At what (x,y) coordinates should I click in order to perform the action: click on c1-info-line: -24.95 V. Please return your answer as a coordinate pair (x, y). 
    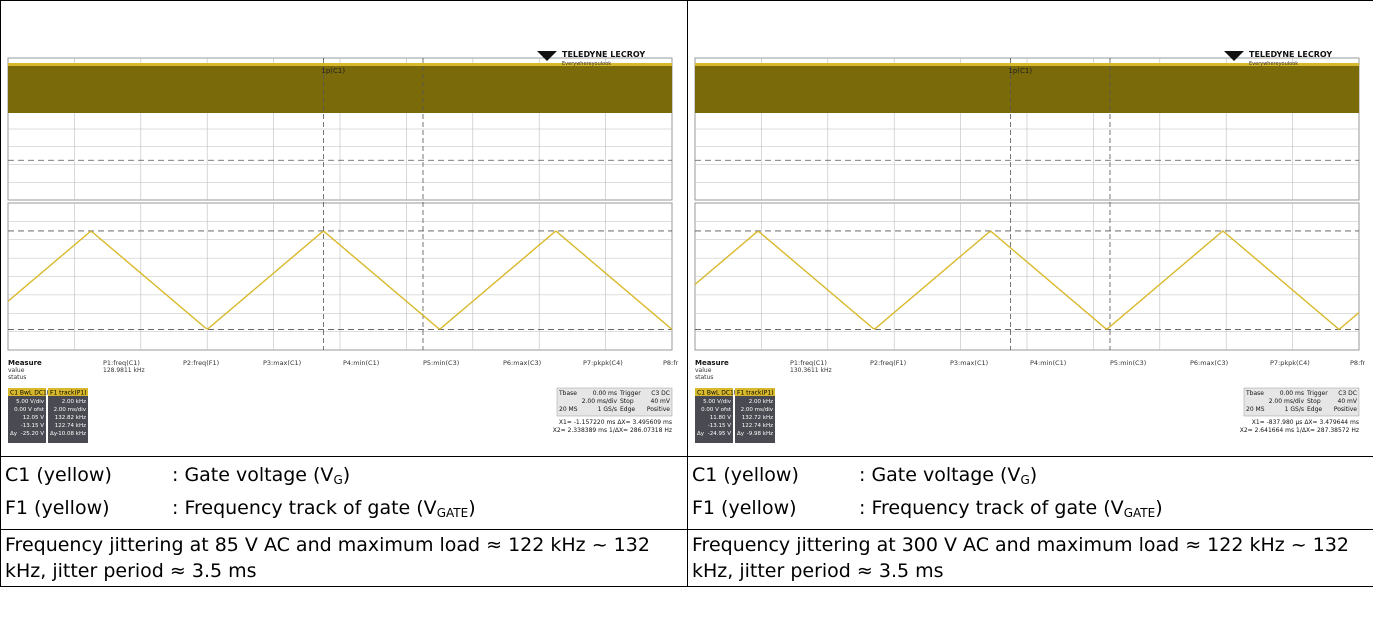
    Looking at the image, I should click on (719, 434).